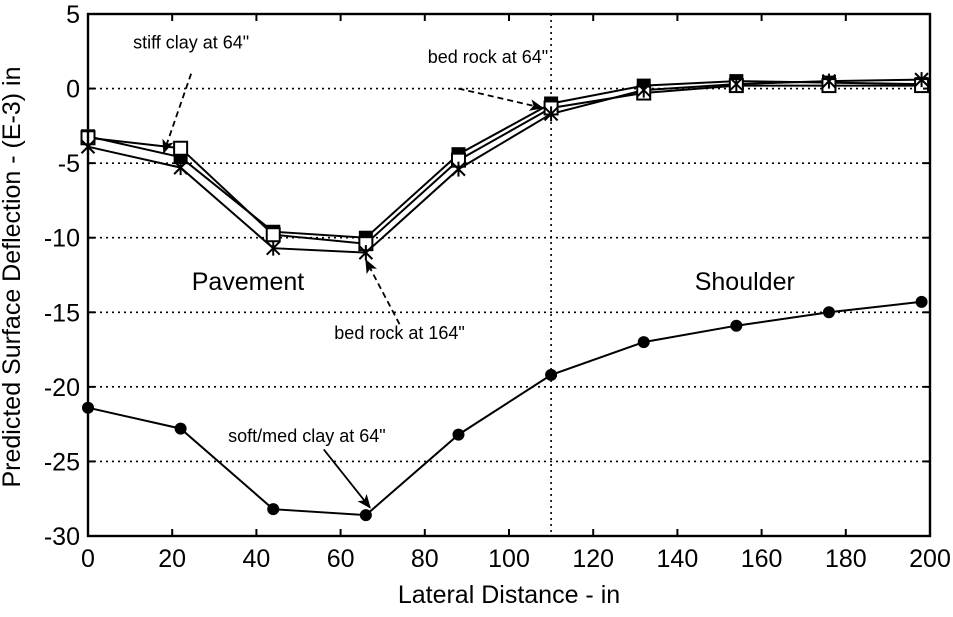 Image resolution: width=953 pixels, height=617 pixels. What do you see at coordinates (88, 559) in the screenshot?
I see `x-tick-label: 0` at bounding box center [88, 559].